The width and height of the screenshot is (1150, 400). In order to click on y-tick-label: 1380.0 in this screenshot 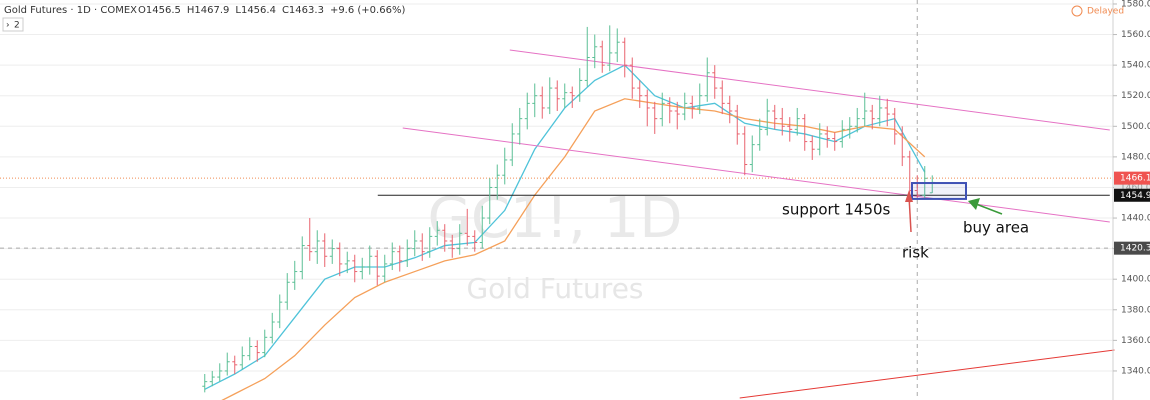, I will do `click(1135, 310)`.